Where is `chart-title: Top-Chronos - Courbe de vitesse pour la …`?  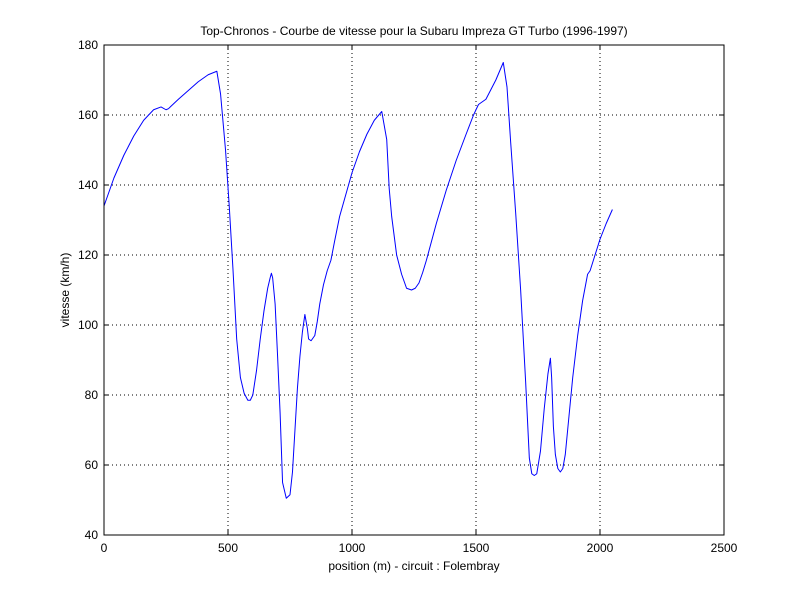
chart-title: Top-Chronos - Courbe de vitesse pour la … is located at coordinates (413, 31).